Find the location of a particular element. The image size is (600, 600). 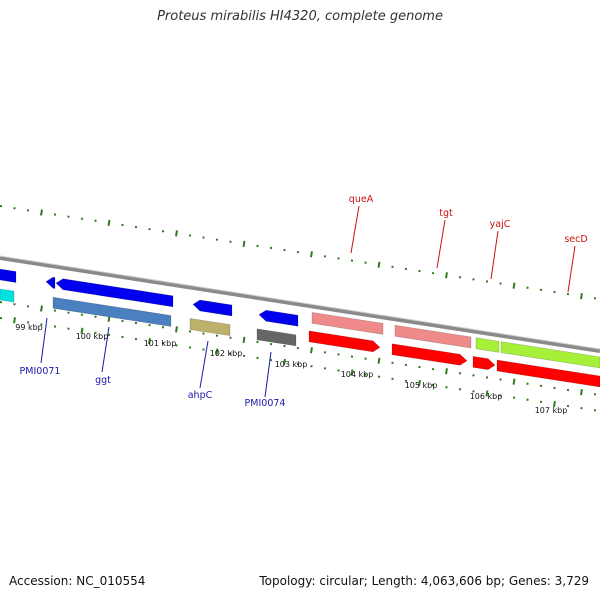

gene-ring-cyan is located at coordinates (7, 295).